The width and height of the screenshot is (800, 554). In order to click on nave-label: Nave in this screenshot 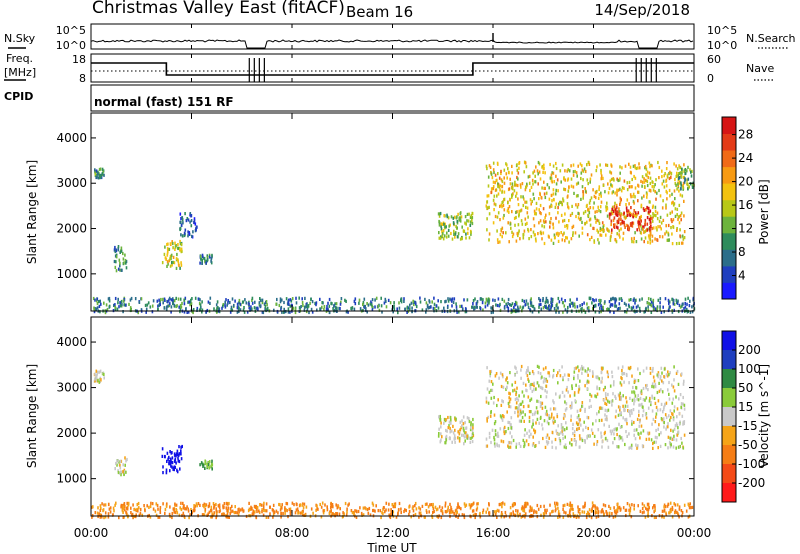, I will do `click(760, 68)`.